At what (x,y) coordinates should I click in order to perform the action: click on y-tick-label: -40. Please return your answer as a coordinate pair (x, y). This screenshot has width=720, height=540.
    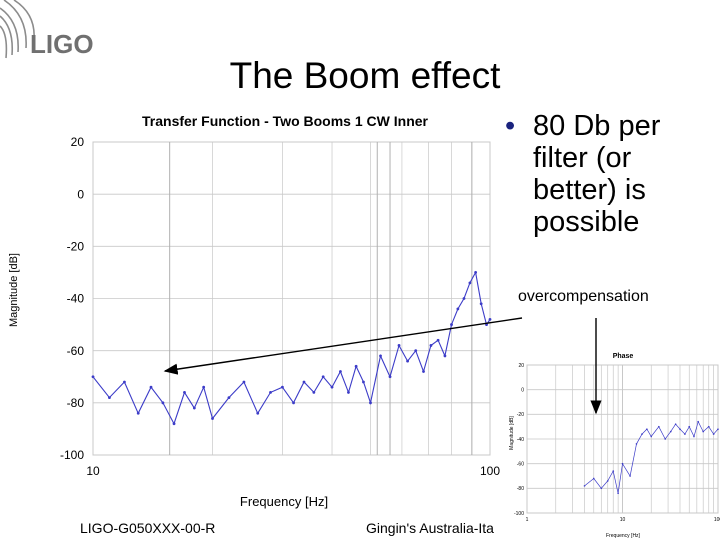
    Looking at the image, I should click on (520, 440).